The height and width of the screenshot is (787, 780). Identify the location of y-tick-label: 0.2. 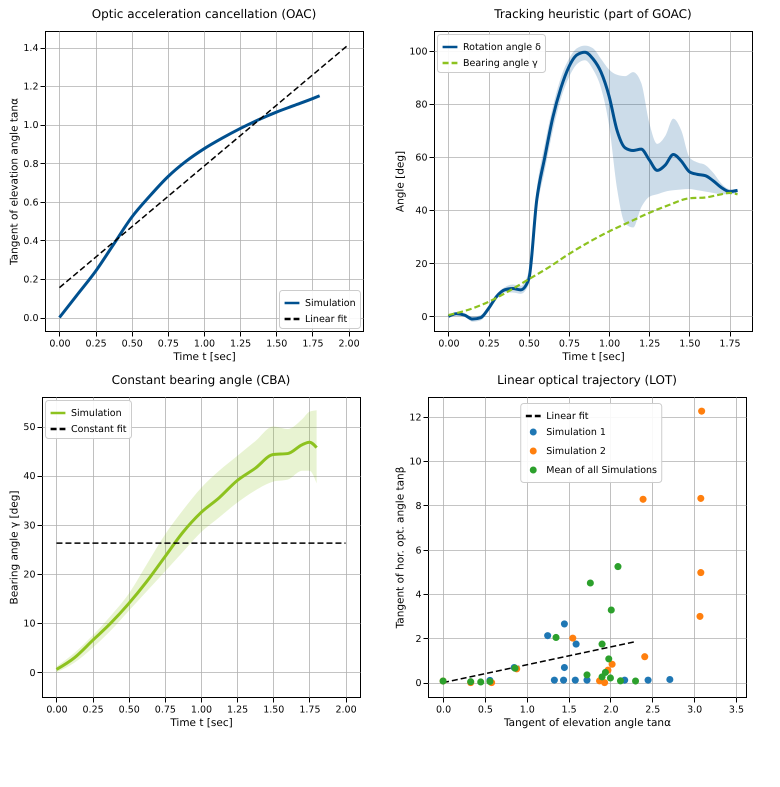
(30, 280).